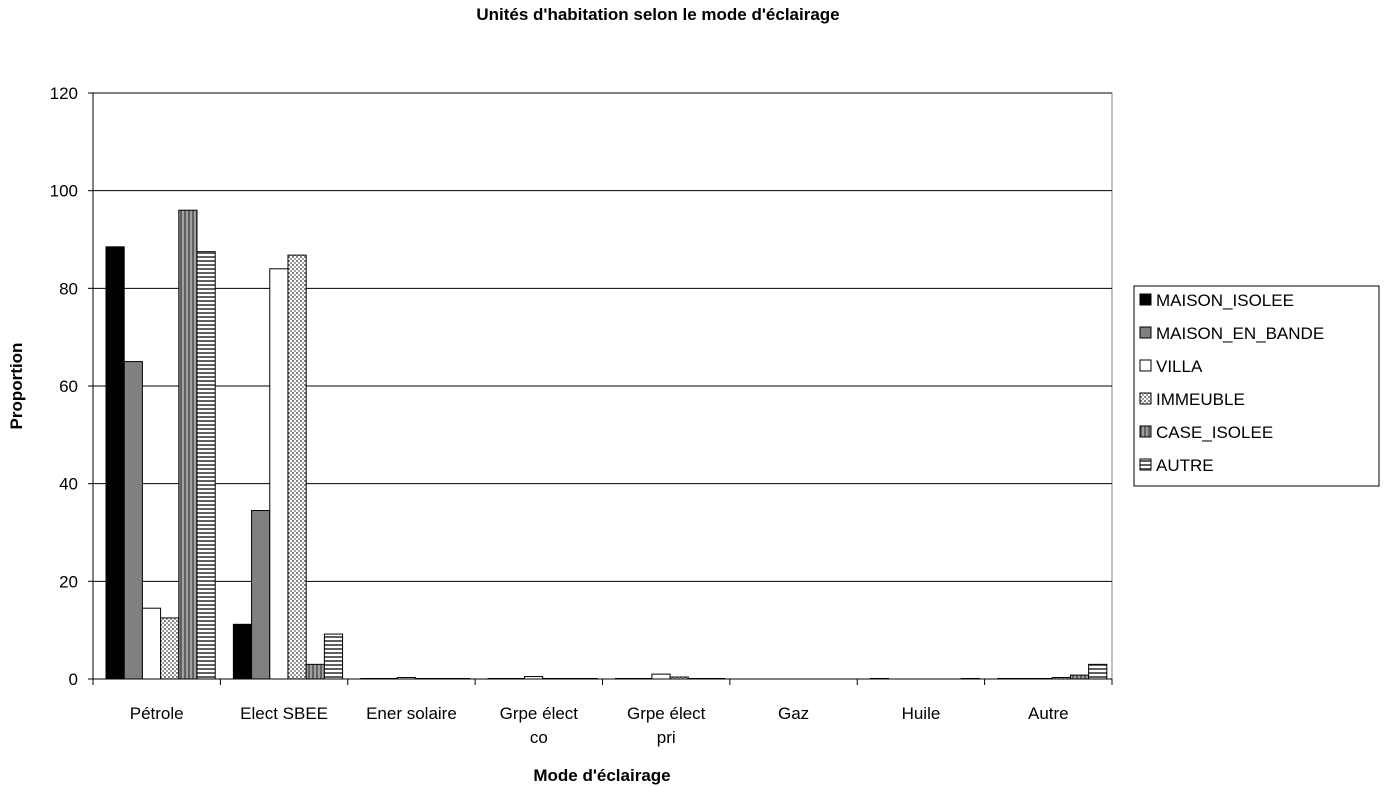 Image resolution: width=1386 pixels, height=787 pixels. What do you see at coordinates (68, 484) in the screenshot?
I see `y-tick-label: 40` at bounding box center [68, 484].